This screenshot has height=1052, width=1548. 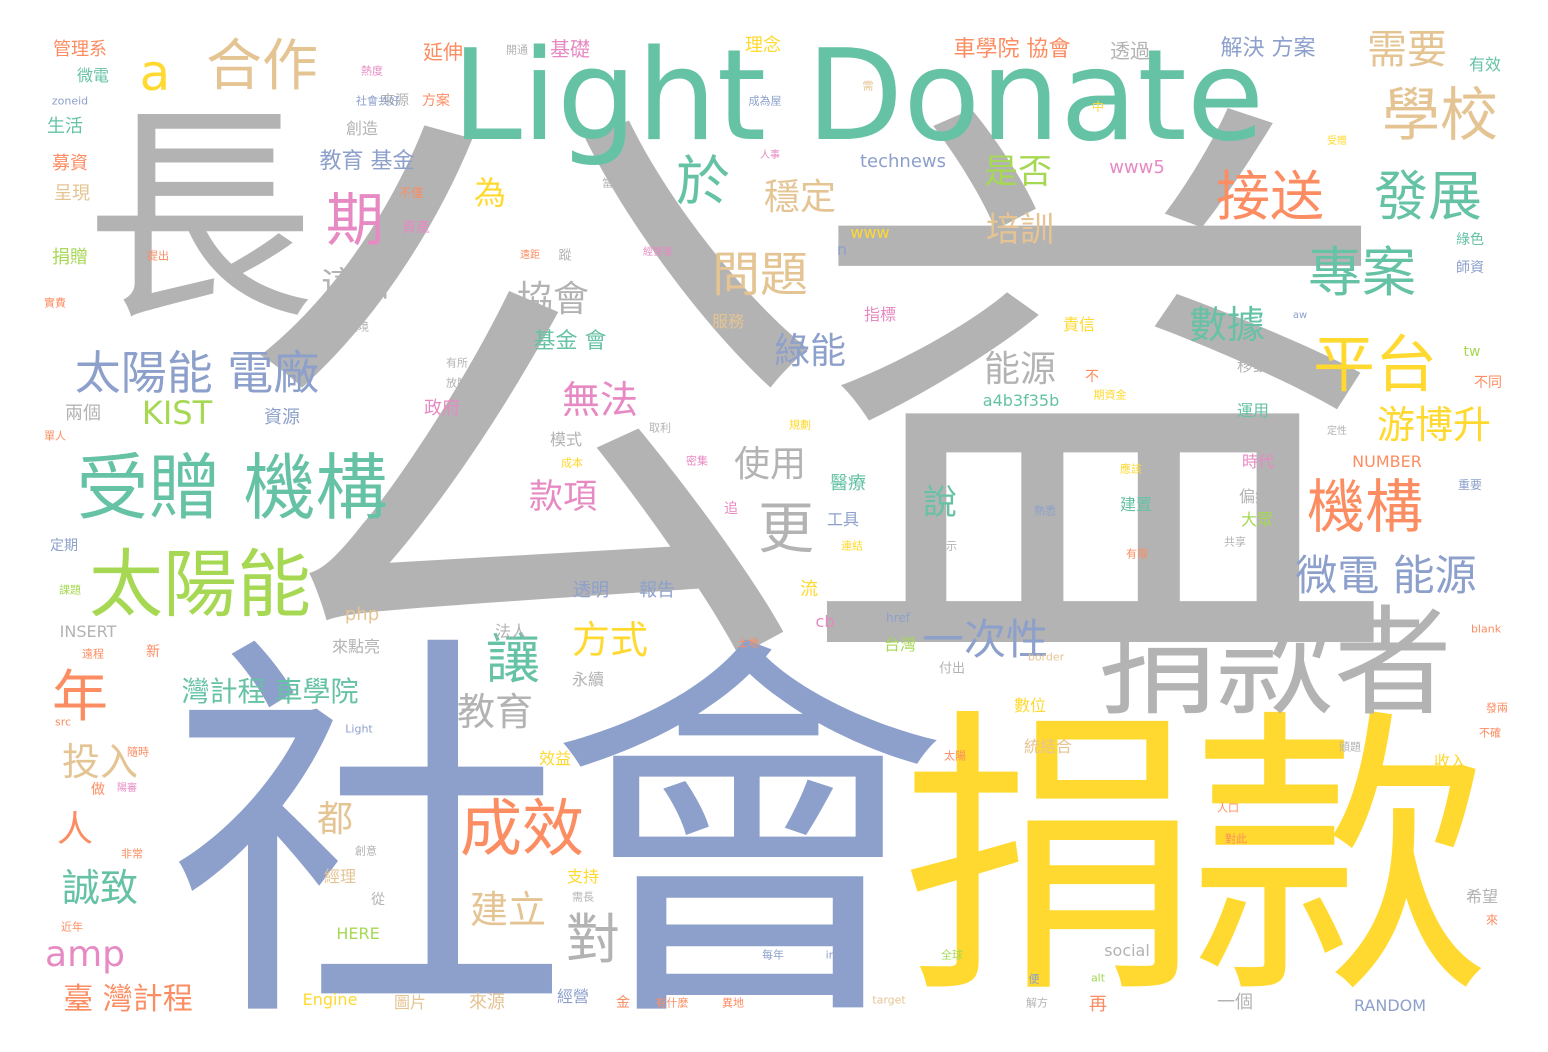 I want to click on word-guihua: 規劃, so click(x=800, y=425).